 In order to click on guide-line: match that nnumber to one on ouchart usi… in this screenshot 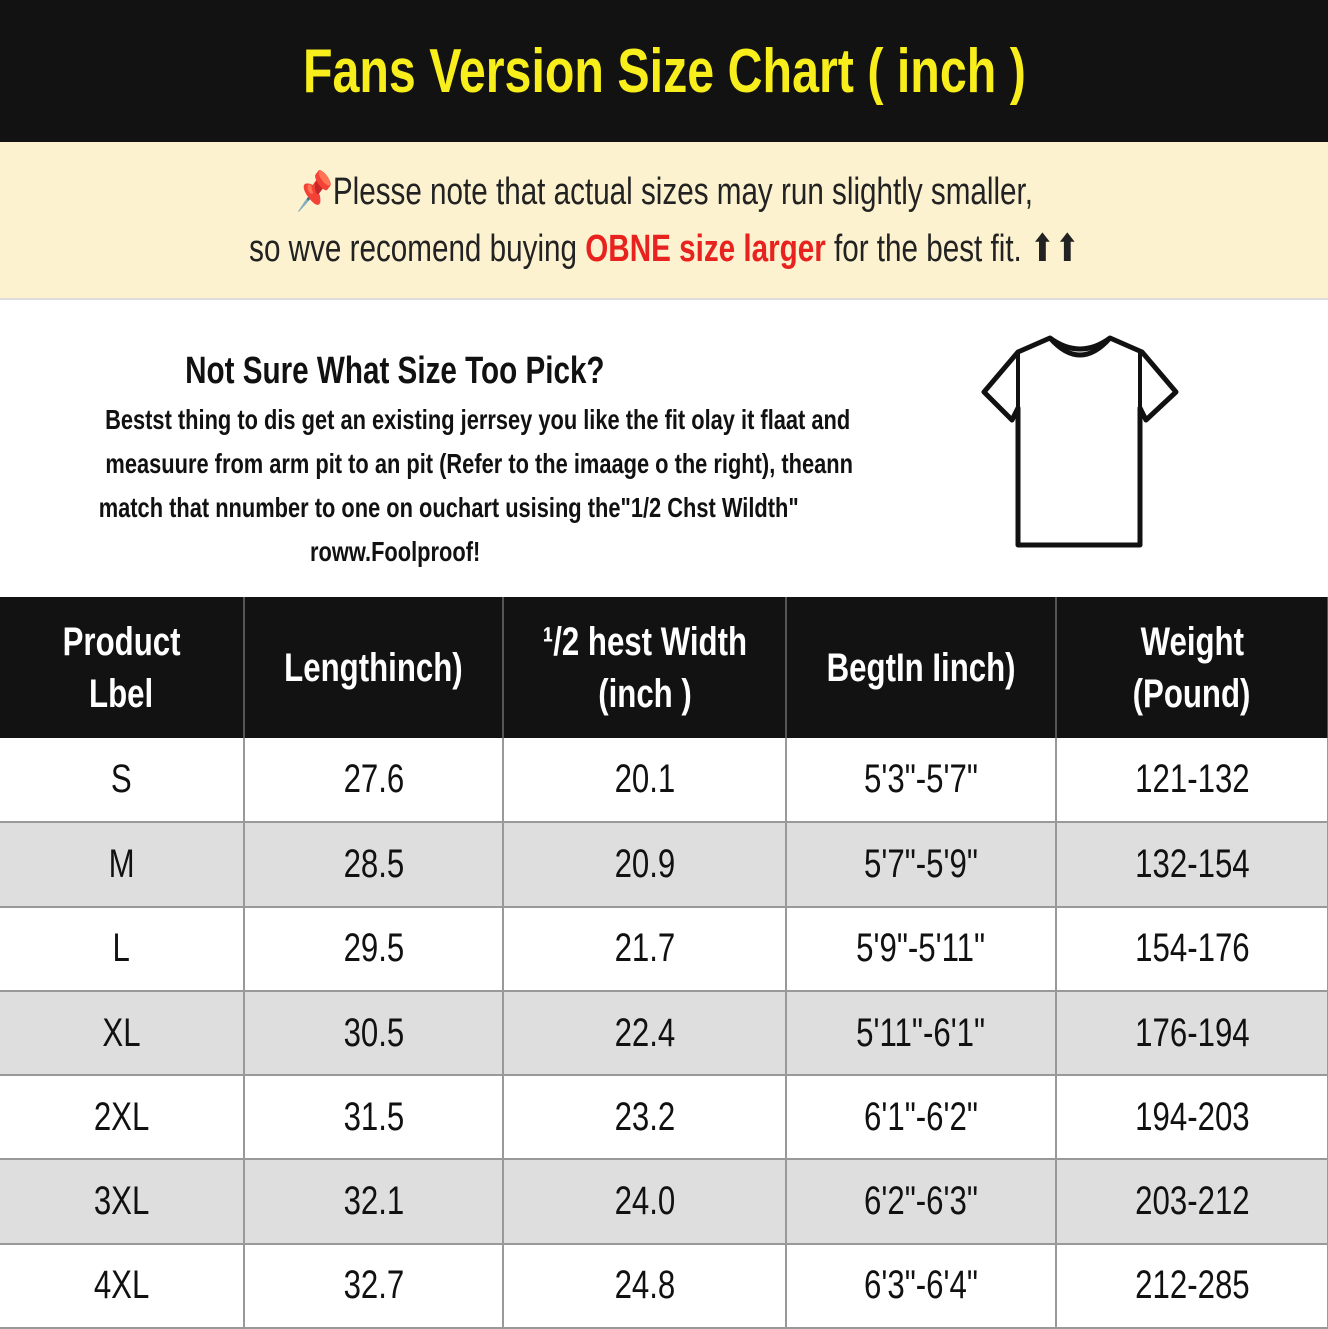, I will do `click(448, 507)`.